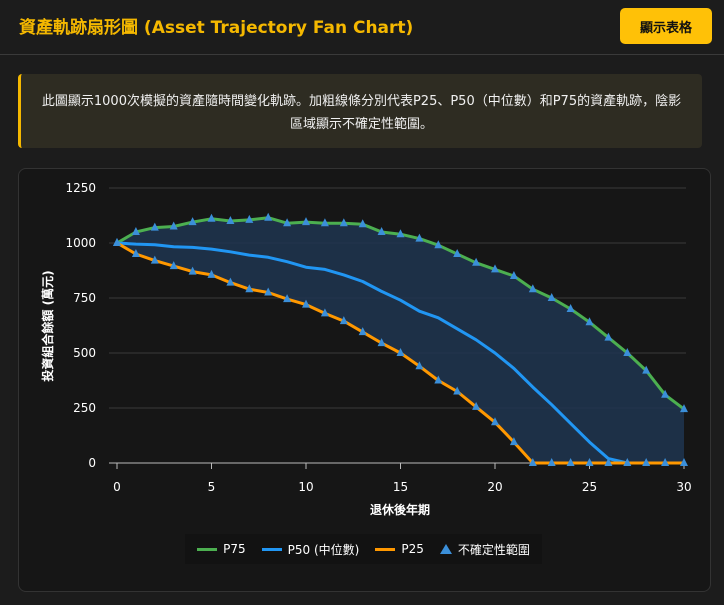 The image size is (724, 605). Describe the element at coordinates (80, 243) in the screenshot. I see `y-tick-label: 1000` at that location.